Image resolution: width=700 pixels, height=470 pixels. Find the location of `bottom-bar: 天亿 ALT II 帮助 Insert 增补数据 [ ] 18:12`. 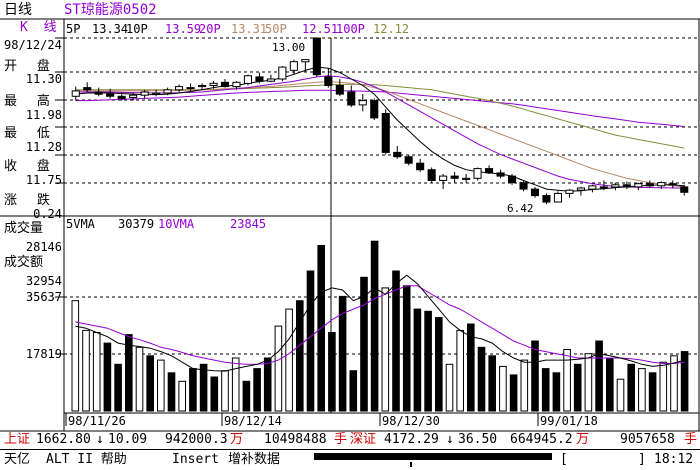

bottom-bar: 天亿 ALT II 帮助 Insert 增补数据 [ ] 18:12 is located at coordinates (350, 459).